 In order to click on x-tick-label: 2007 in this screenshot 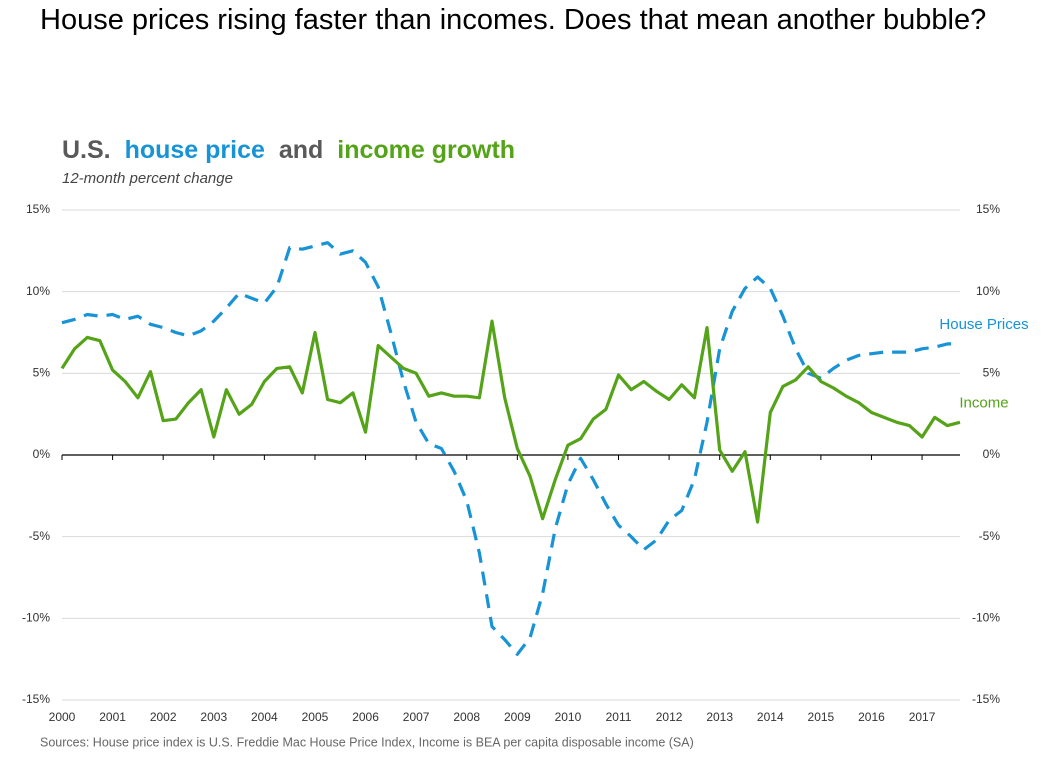, I will do `click(416, 717)`.